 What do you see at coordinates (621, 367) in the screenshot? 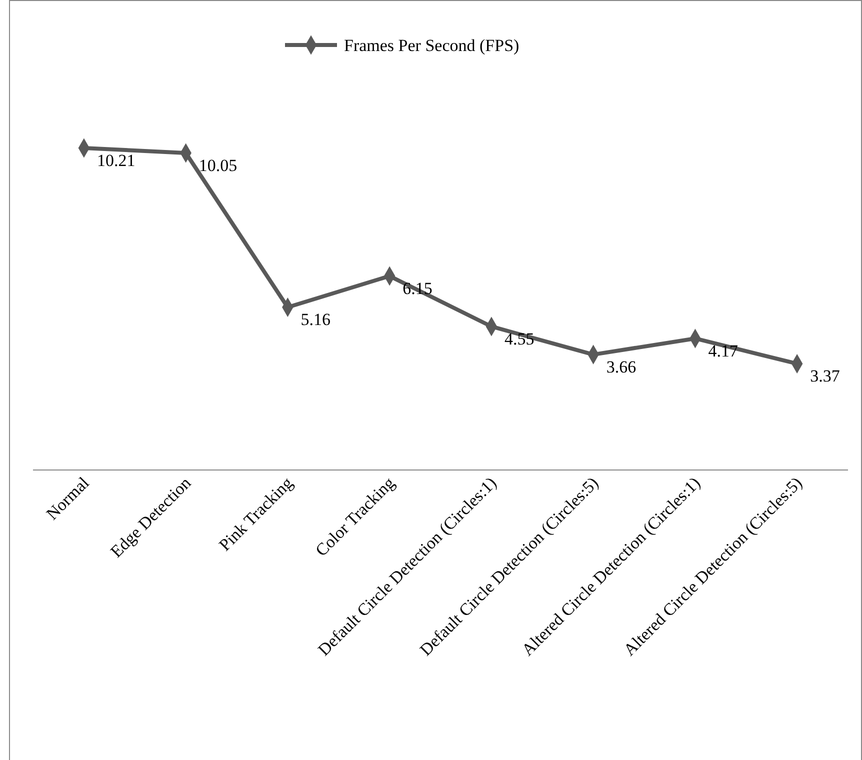
I see `data-label: 3.66` at bounding box center [621, 367].